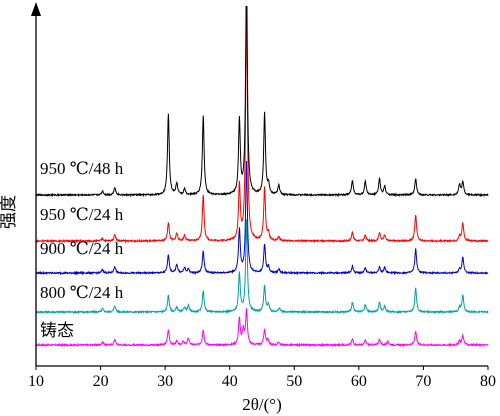 This screenshot has width=500, height=416. I want to click on series-label-900-24-h: 900 ℃/24 h, so click(82, 248).